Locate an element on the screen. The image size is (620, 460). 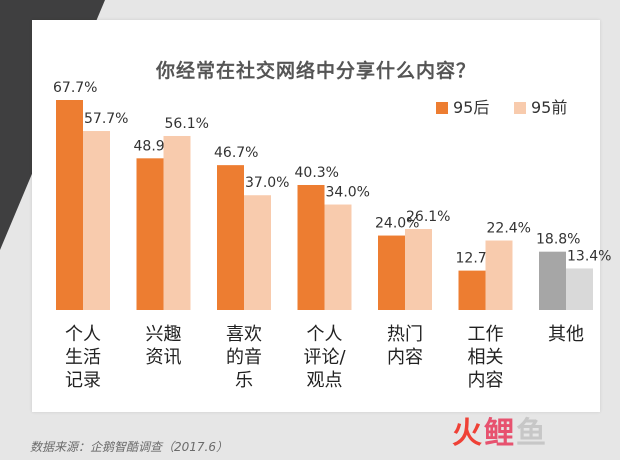
category-label-line: 其他 is located at coordinates (566, 334).